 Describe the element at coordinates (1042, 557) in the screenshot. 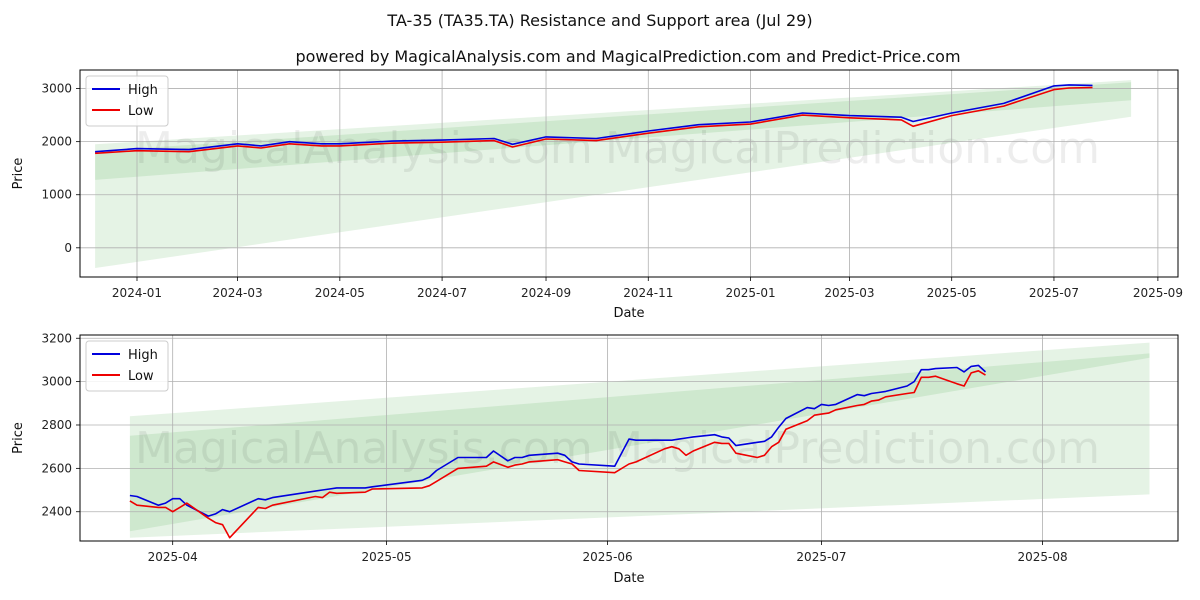

I see `x-tick-label: 2025-08` at that location.